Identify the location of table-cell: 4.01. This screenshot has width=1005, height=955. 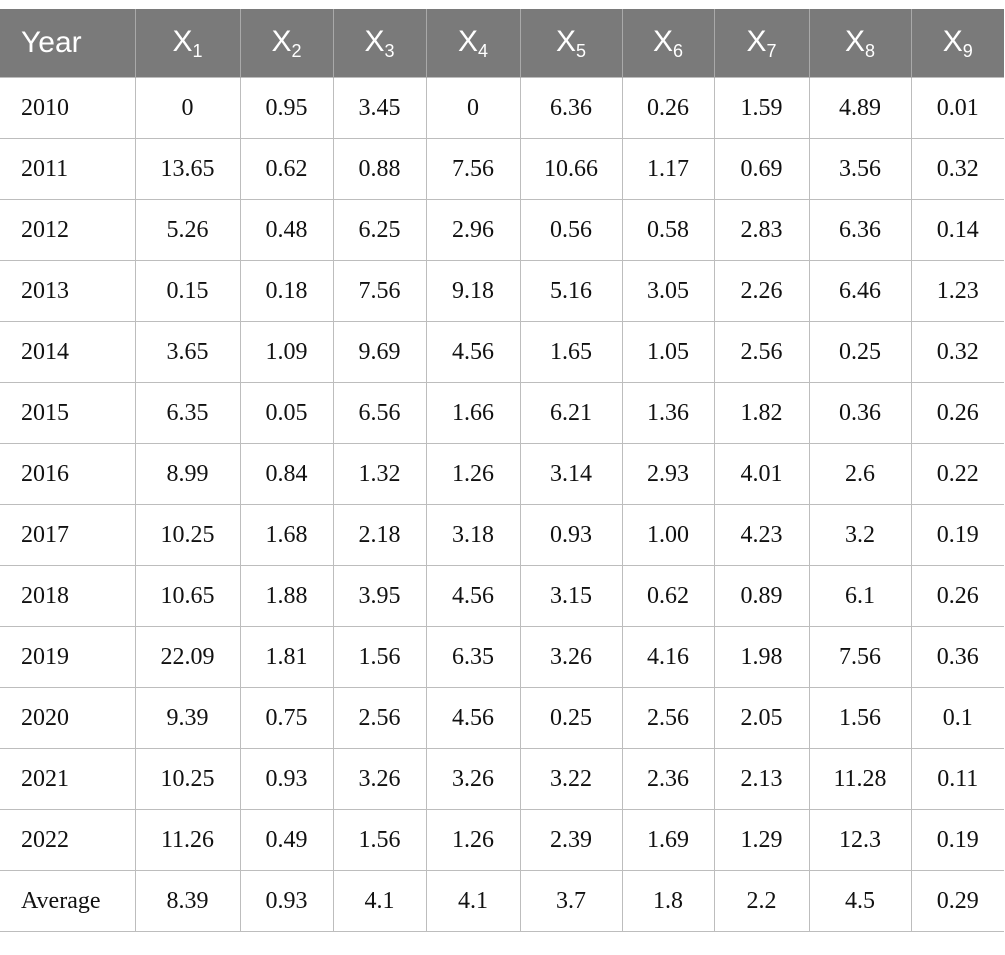
(761, 474).